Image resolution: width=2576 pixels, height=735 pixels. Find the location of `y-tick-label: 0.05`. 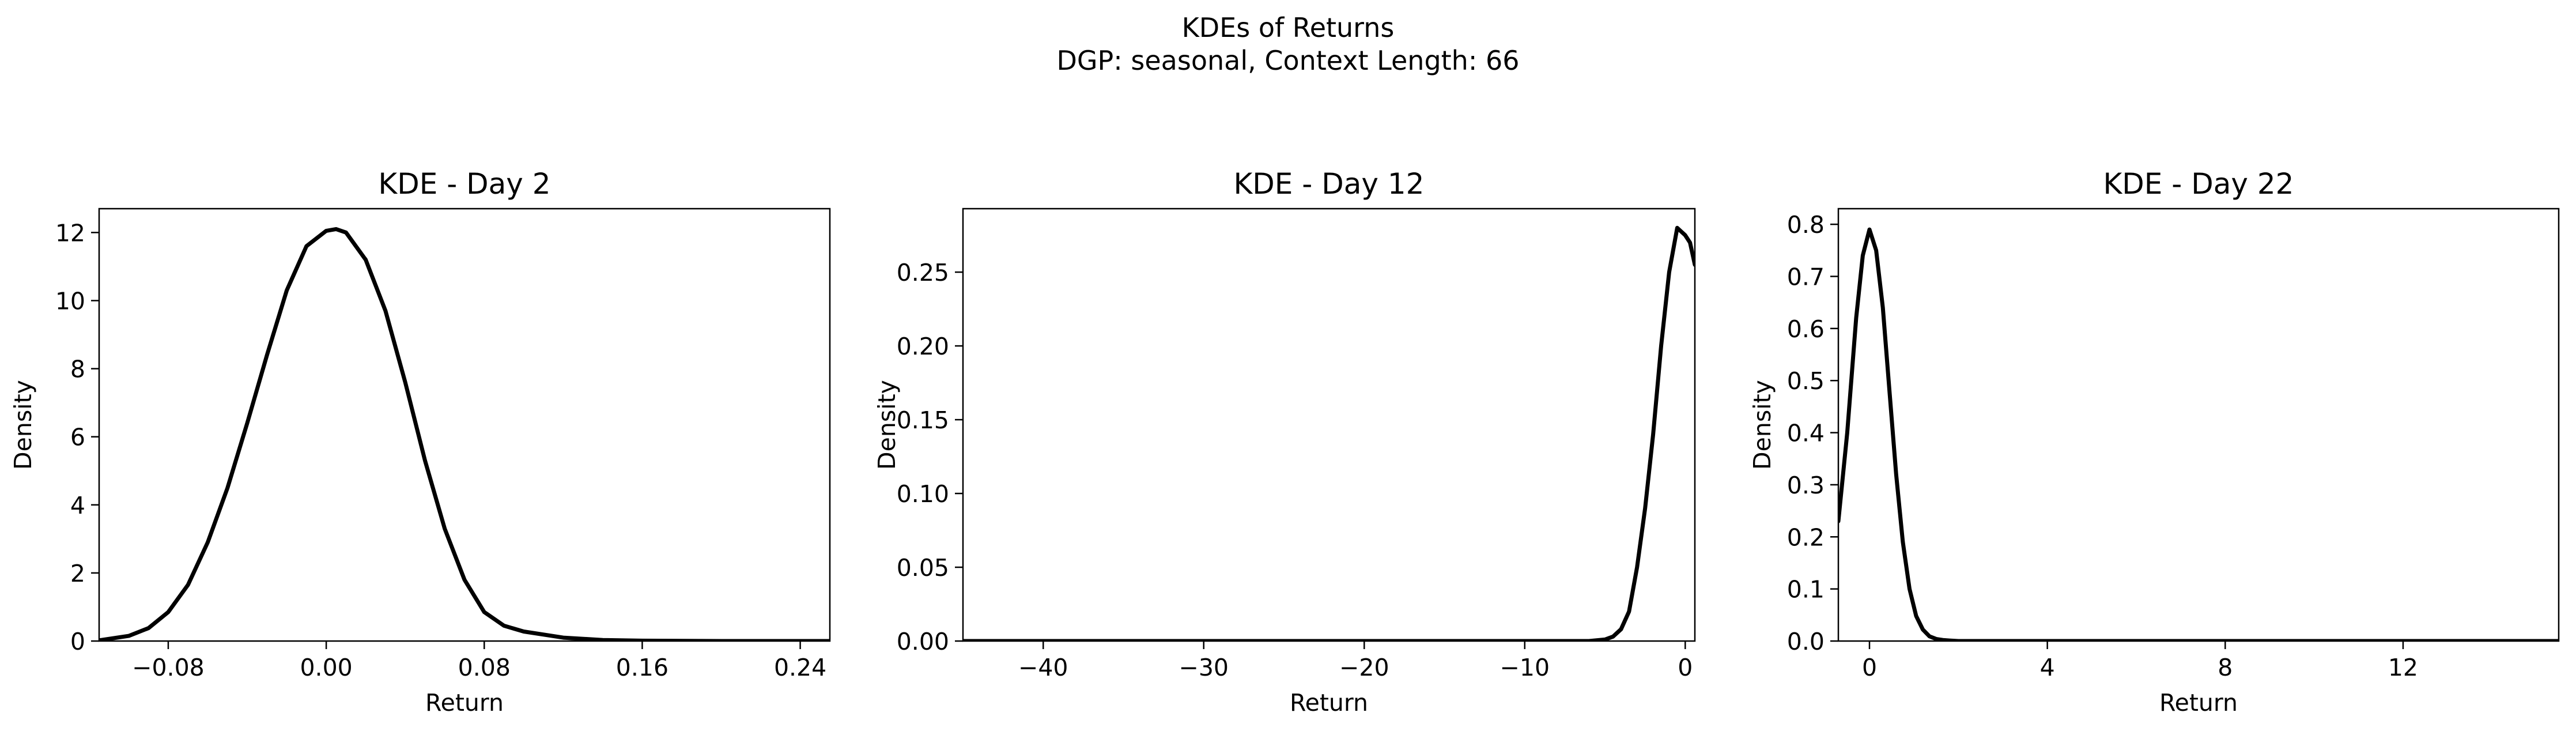

y-tick-label: 0.05 is located at coordinates (923, 568).